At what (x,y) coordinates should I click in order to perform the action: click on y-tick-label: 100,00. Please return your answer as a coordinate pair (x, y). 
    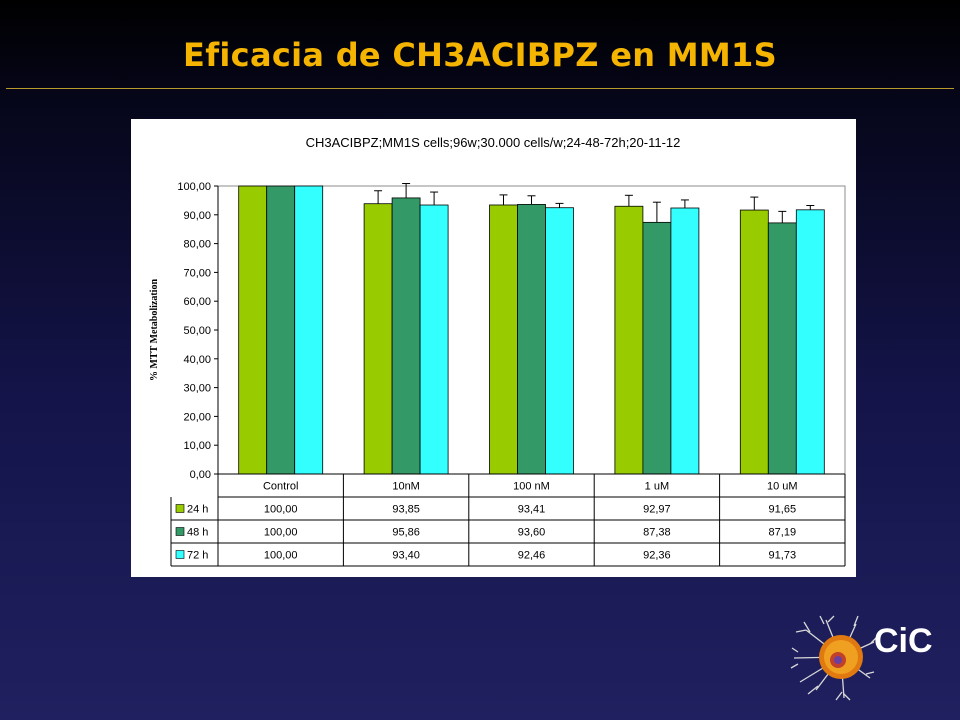
    Looking at the image, I should click on (194, 187).